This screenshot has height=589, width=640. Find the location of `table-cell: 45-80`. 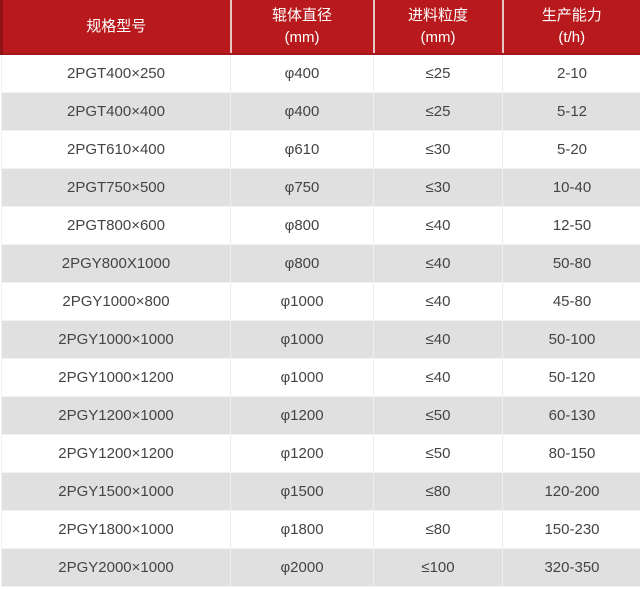

table-cell: 45-80 is located at coordinates (571, 301).